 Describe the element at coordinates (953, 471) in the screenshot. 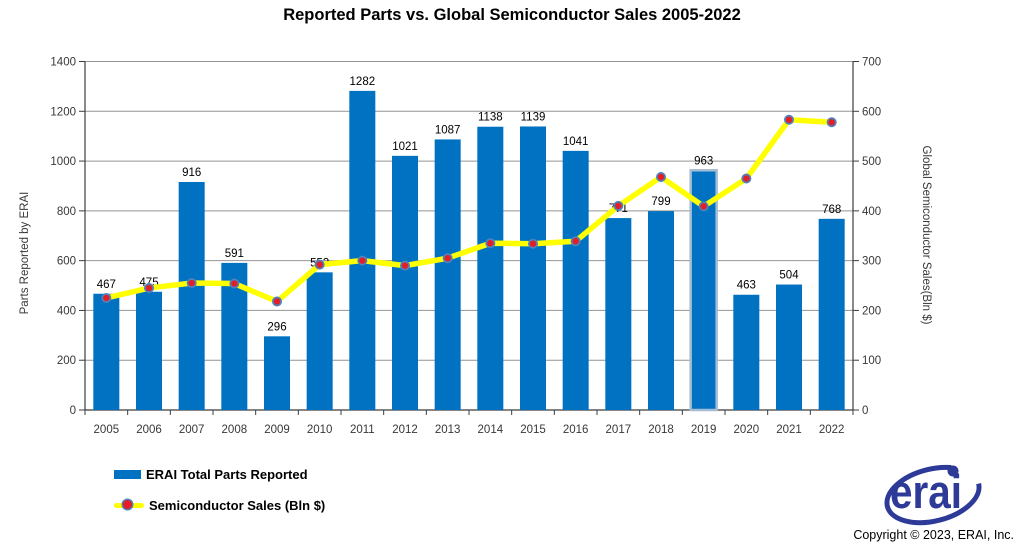

I see `logo-i-dot-icon` at that location.